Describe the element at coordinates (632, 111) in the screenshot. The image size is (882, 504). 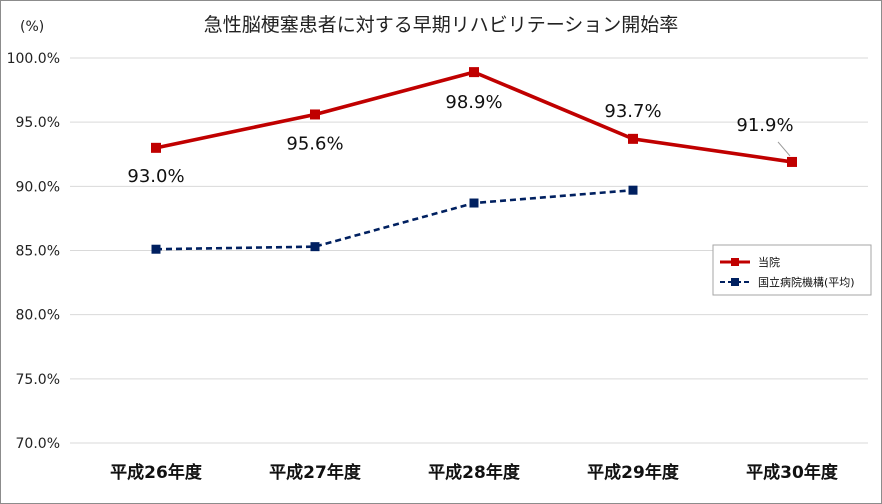
I see `data-label: 93.7%` at that location.